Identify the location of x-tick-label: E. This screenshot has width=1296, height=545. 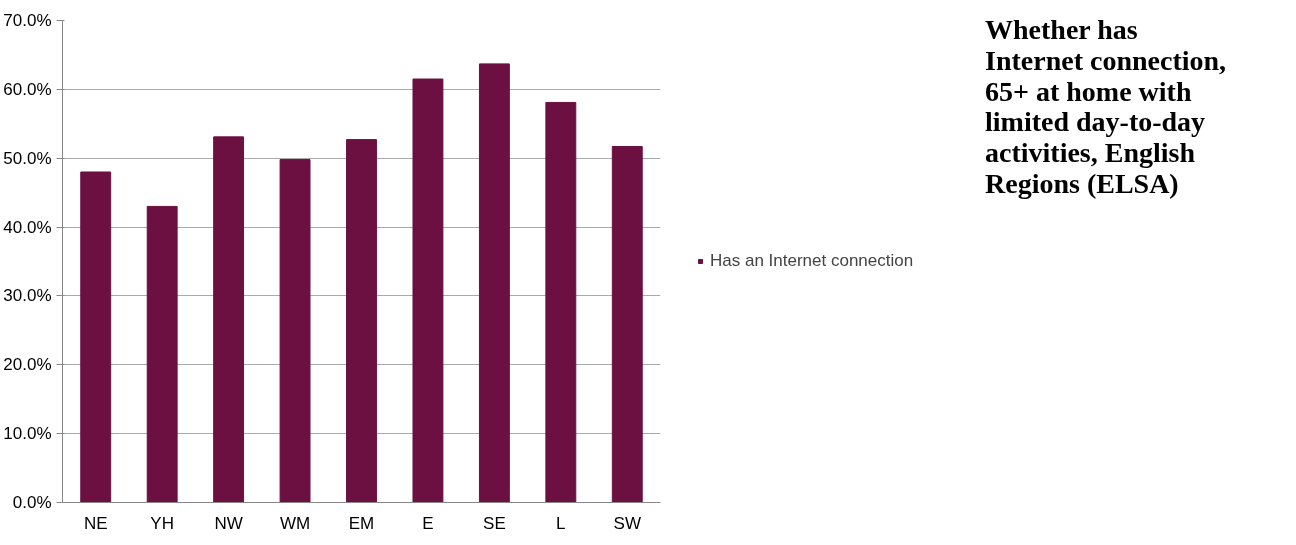
(428, 523).